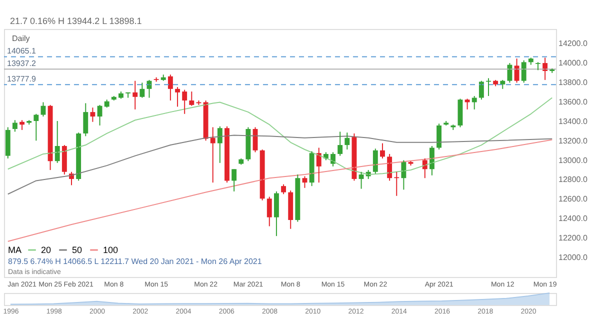  Describe the element at coordinates (573, 63) in the screenshot. I see `y-tick-label: 14000.0` at that location.